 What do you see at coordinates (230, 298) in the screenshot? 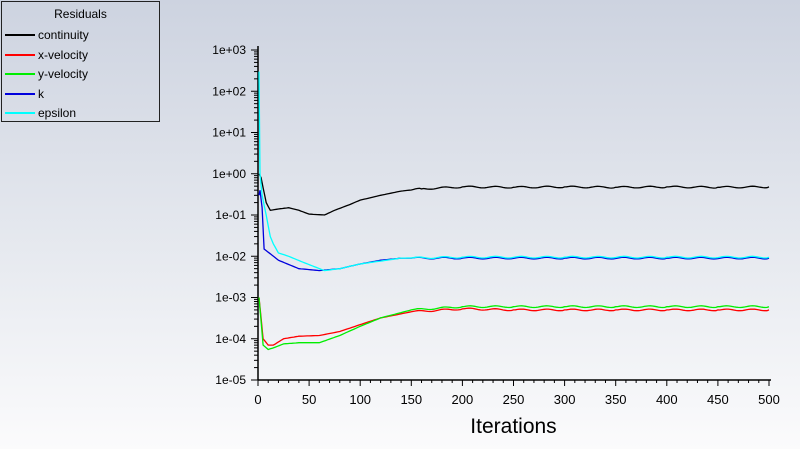
I see `y-tick-label: 1e-03` at bounding box center [230, 298].